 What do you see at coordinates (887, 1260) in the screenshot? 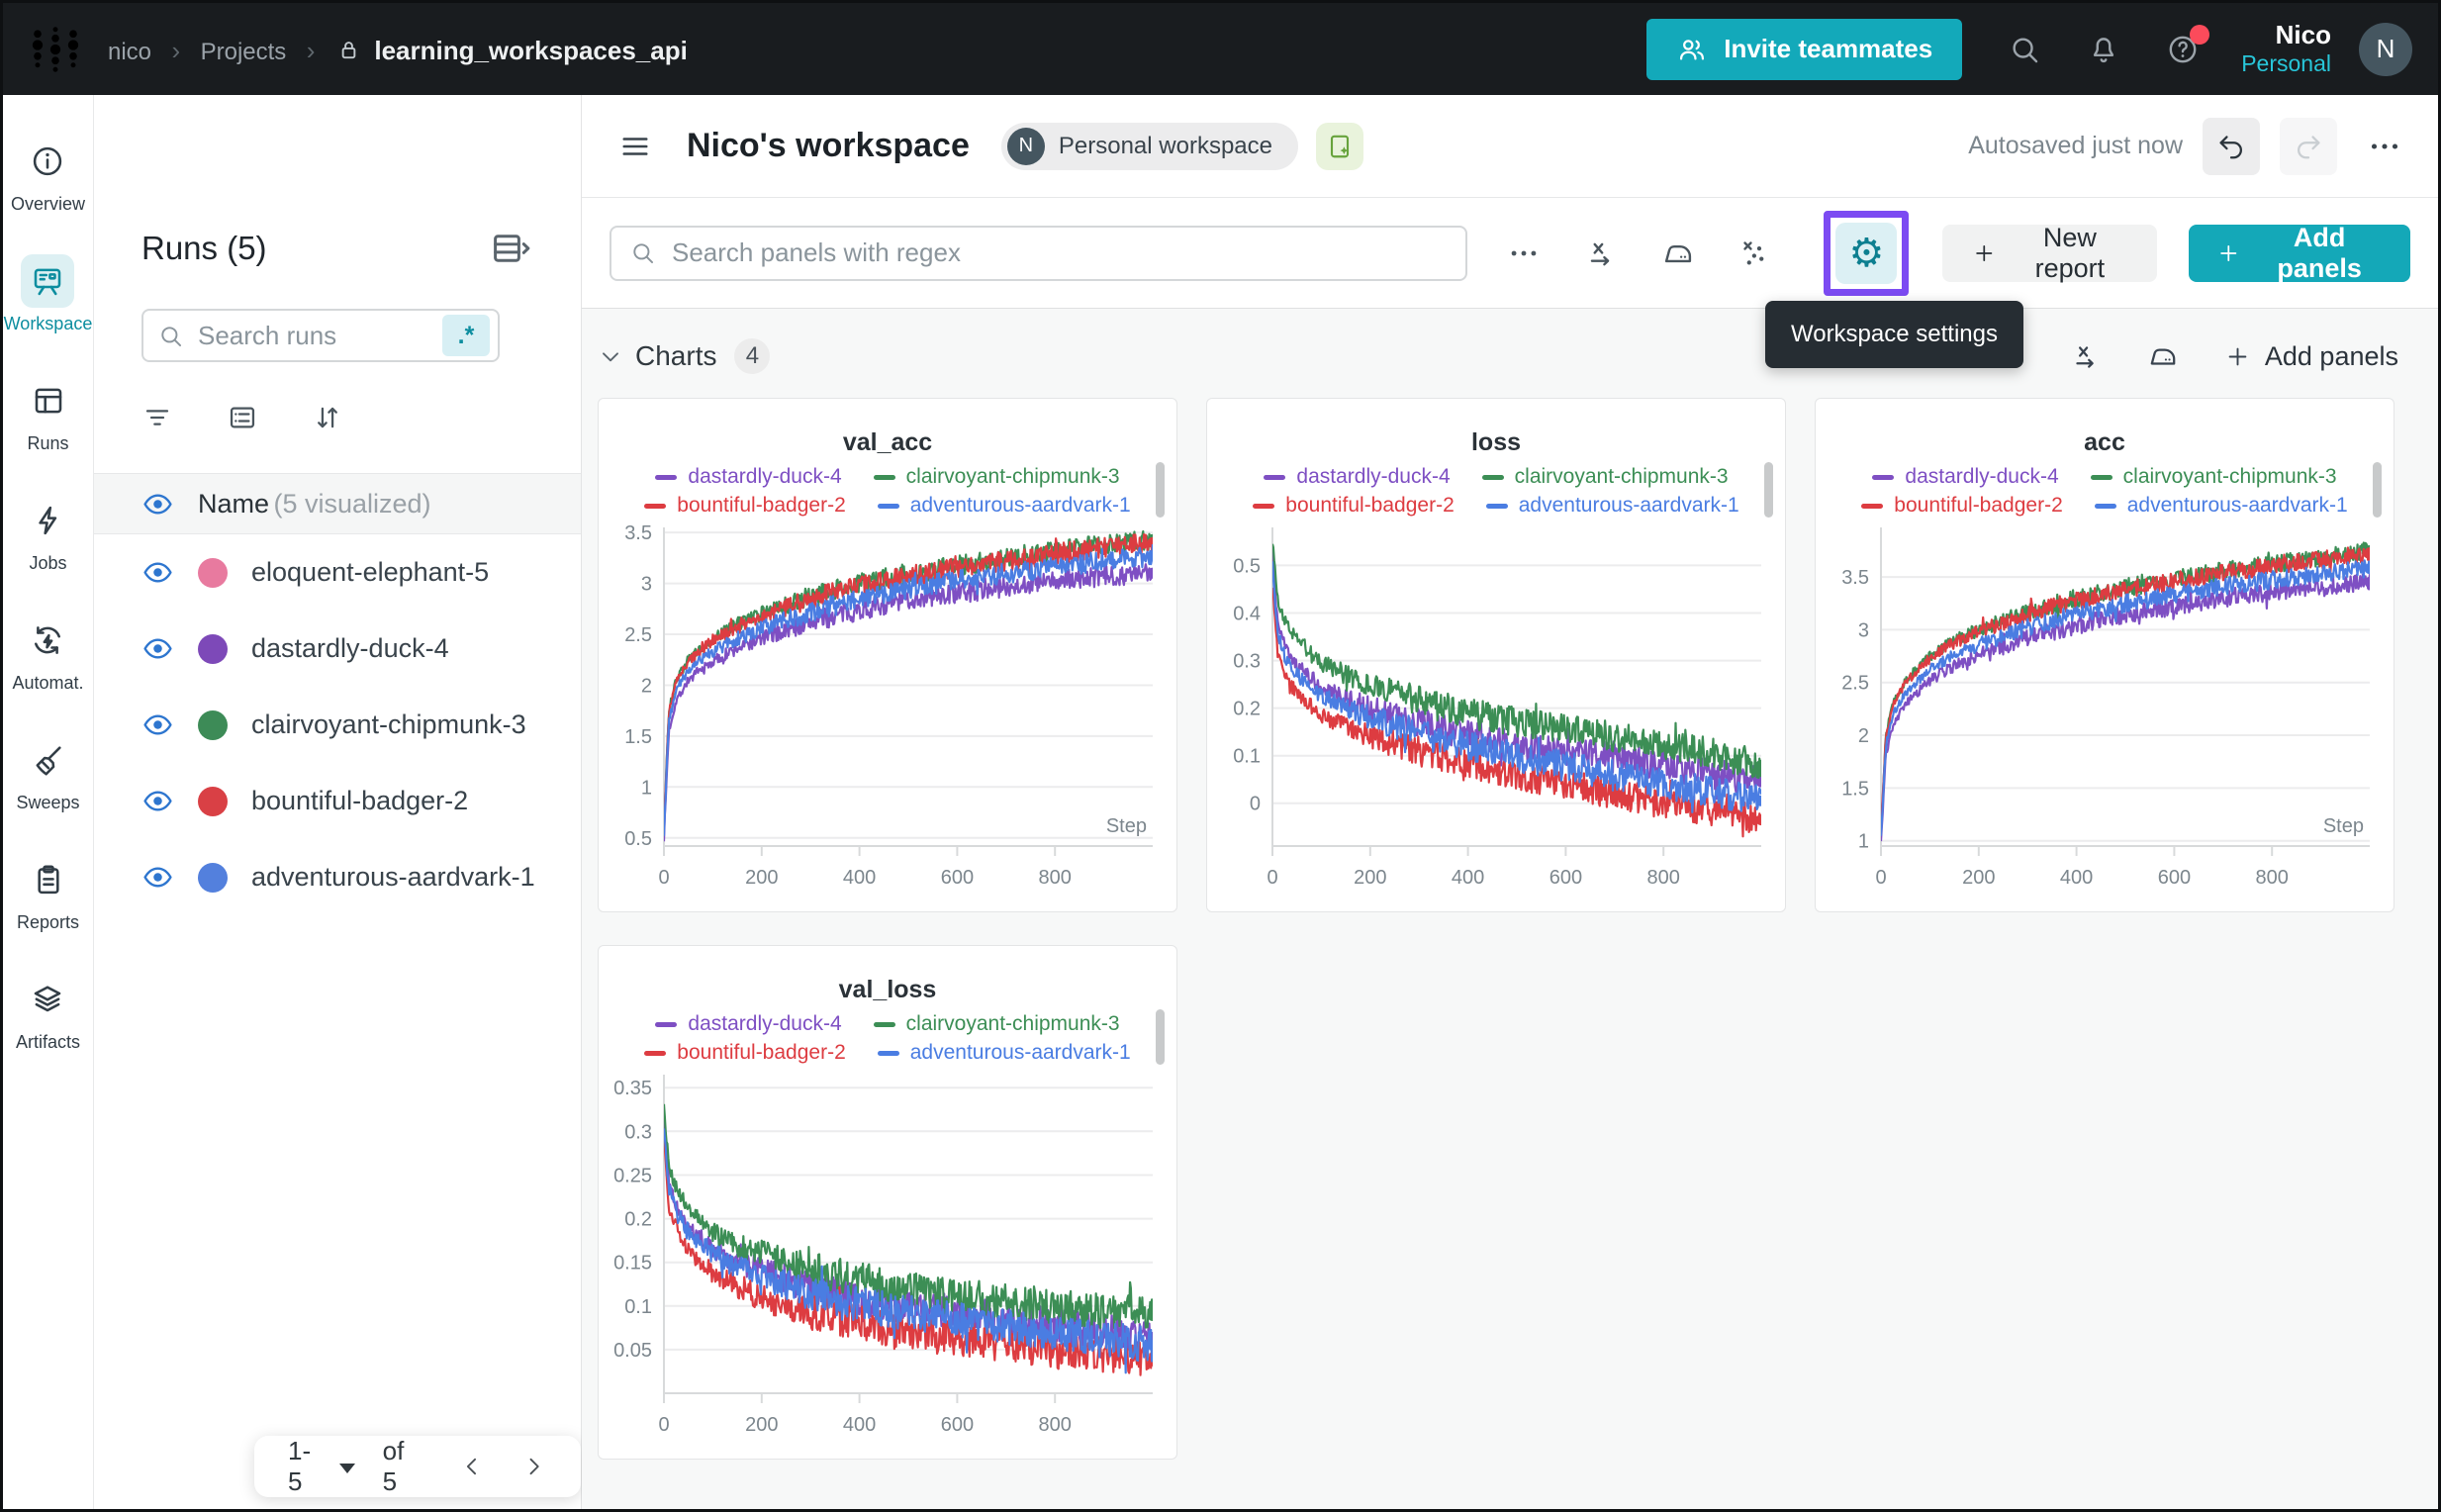
I see `chart-plot: 0.05 0.1 0.15 0.2 0.25 0.3 0.35 0 200 400 600 800` at bounding box center [887, 1260].